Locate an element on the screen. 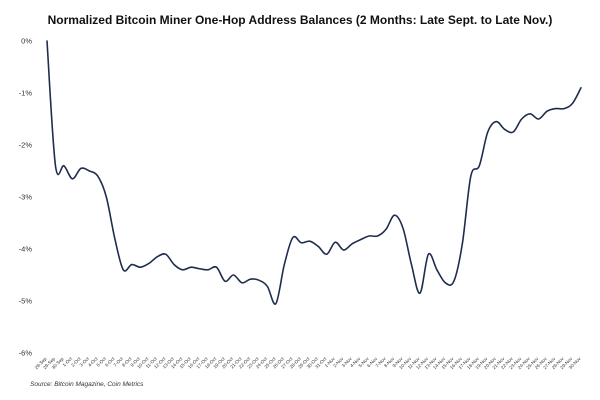 The image size is (600, 400). x-tick-label: 6-Oct is located at coordinates (110, 362).